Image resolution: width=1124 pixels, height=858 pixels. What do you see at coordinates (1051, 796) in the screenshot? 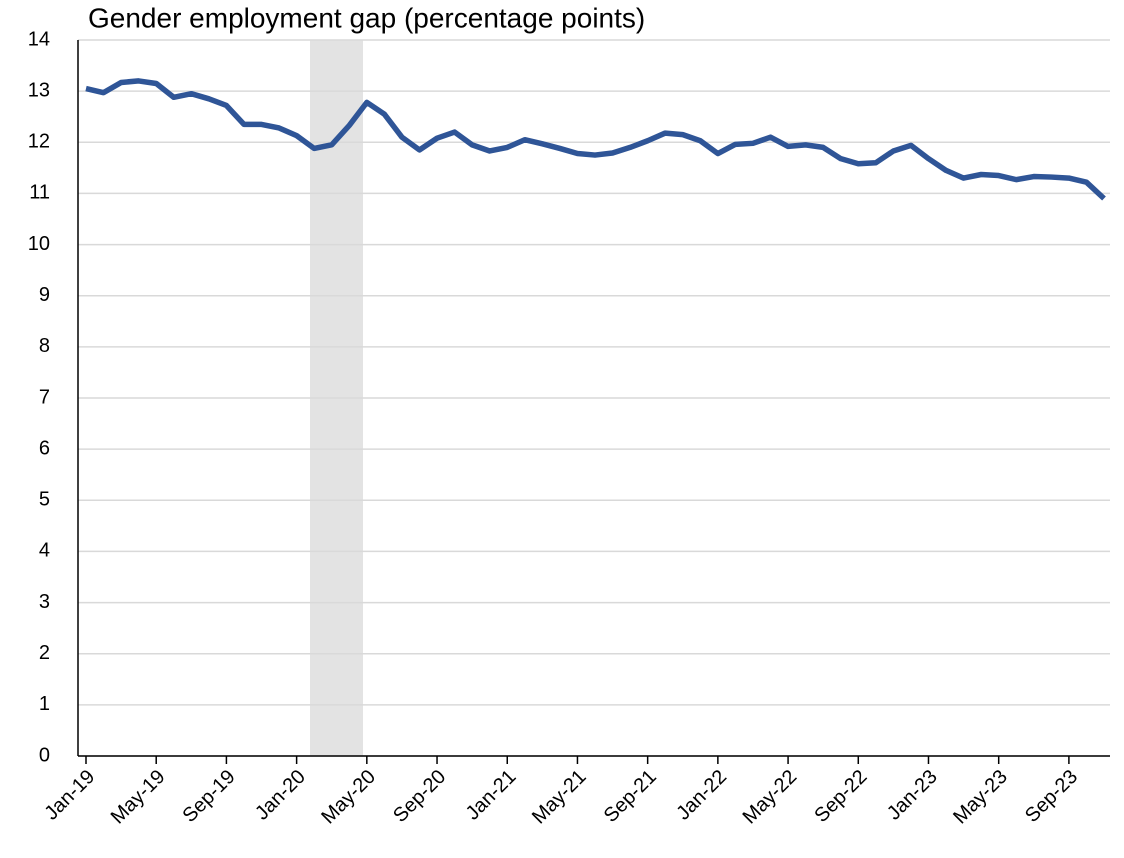
I see `x-tick-label: Sep-23` at bounding box center [1051, 796].